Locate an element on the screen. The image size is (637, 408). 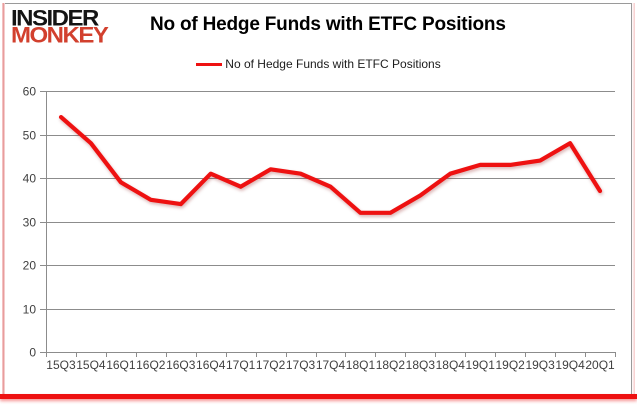
y-axis-tick-label: 10 is located at coordinates (30, 310).